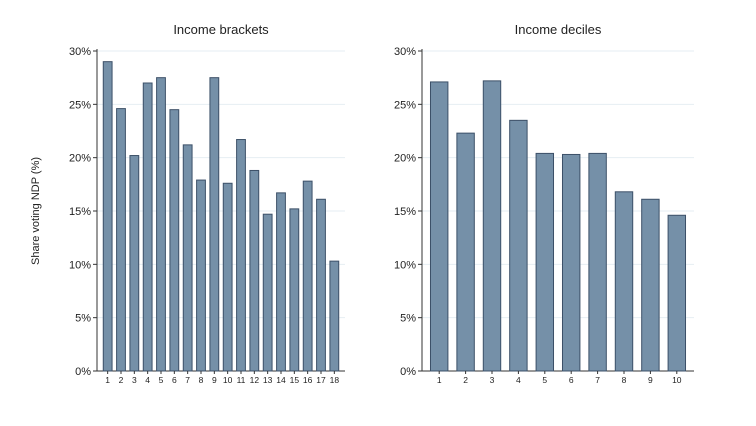 This screenshot has width=756, height=426. What do you see at coordinates (241, 380) in the screenshot?
I see `x-tick-label: 11` at bounding box center [241, 380].